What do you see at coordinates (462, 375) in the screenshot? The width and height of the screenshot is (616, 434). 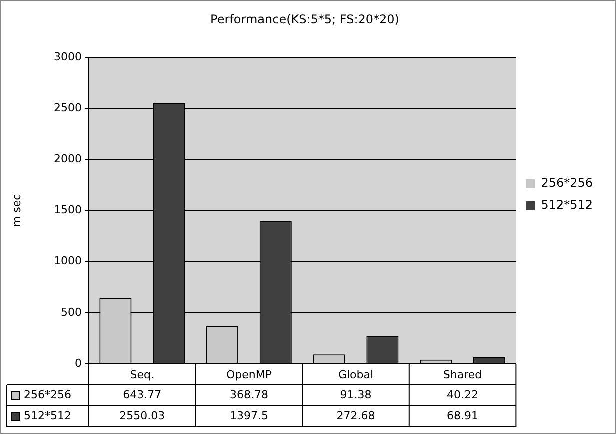 I see `x-tick-label: Shared` at bounding box center [462, 375].